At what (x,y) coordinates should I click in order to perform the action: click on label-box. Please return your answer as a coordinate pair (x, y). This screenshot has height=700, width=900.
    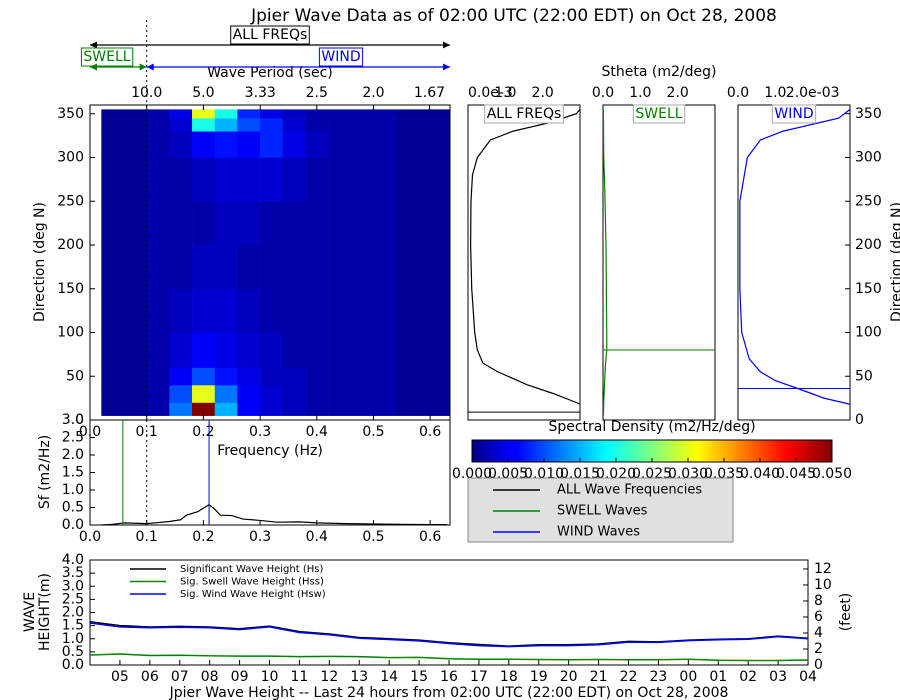
    Looking at the image, I should click on (270, 35).